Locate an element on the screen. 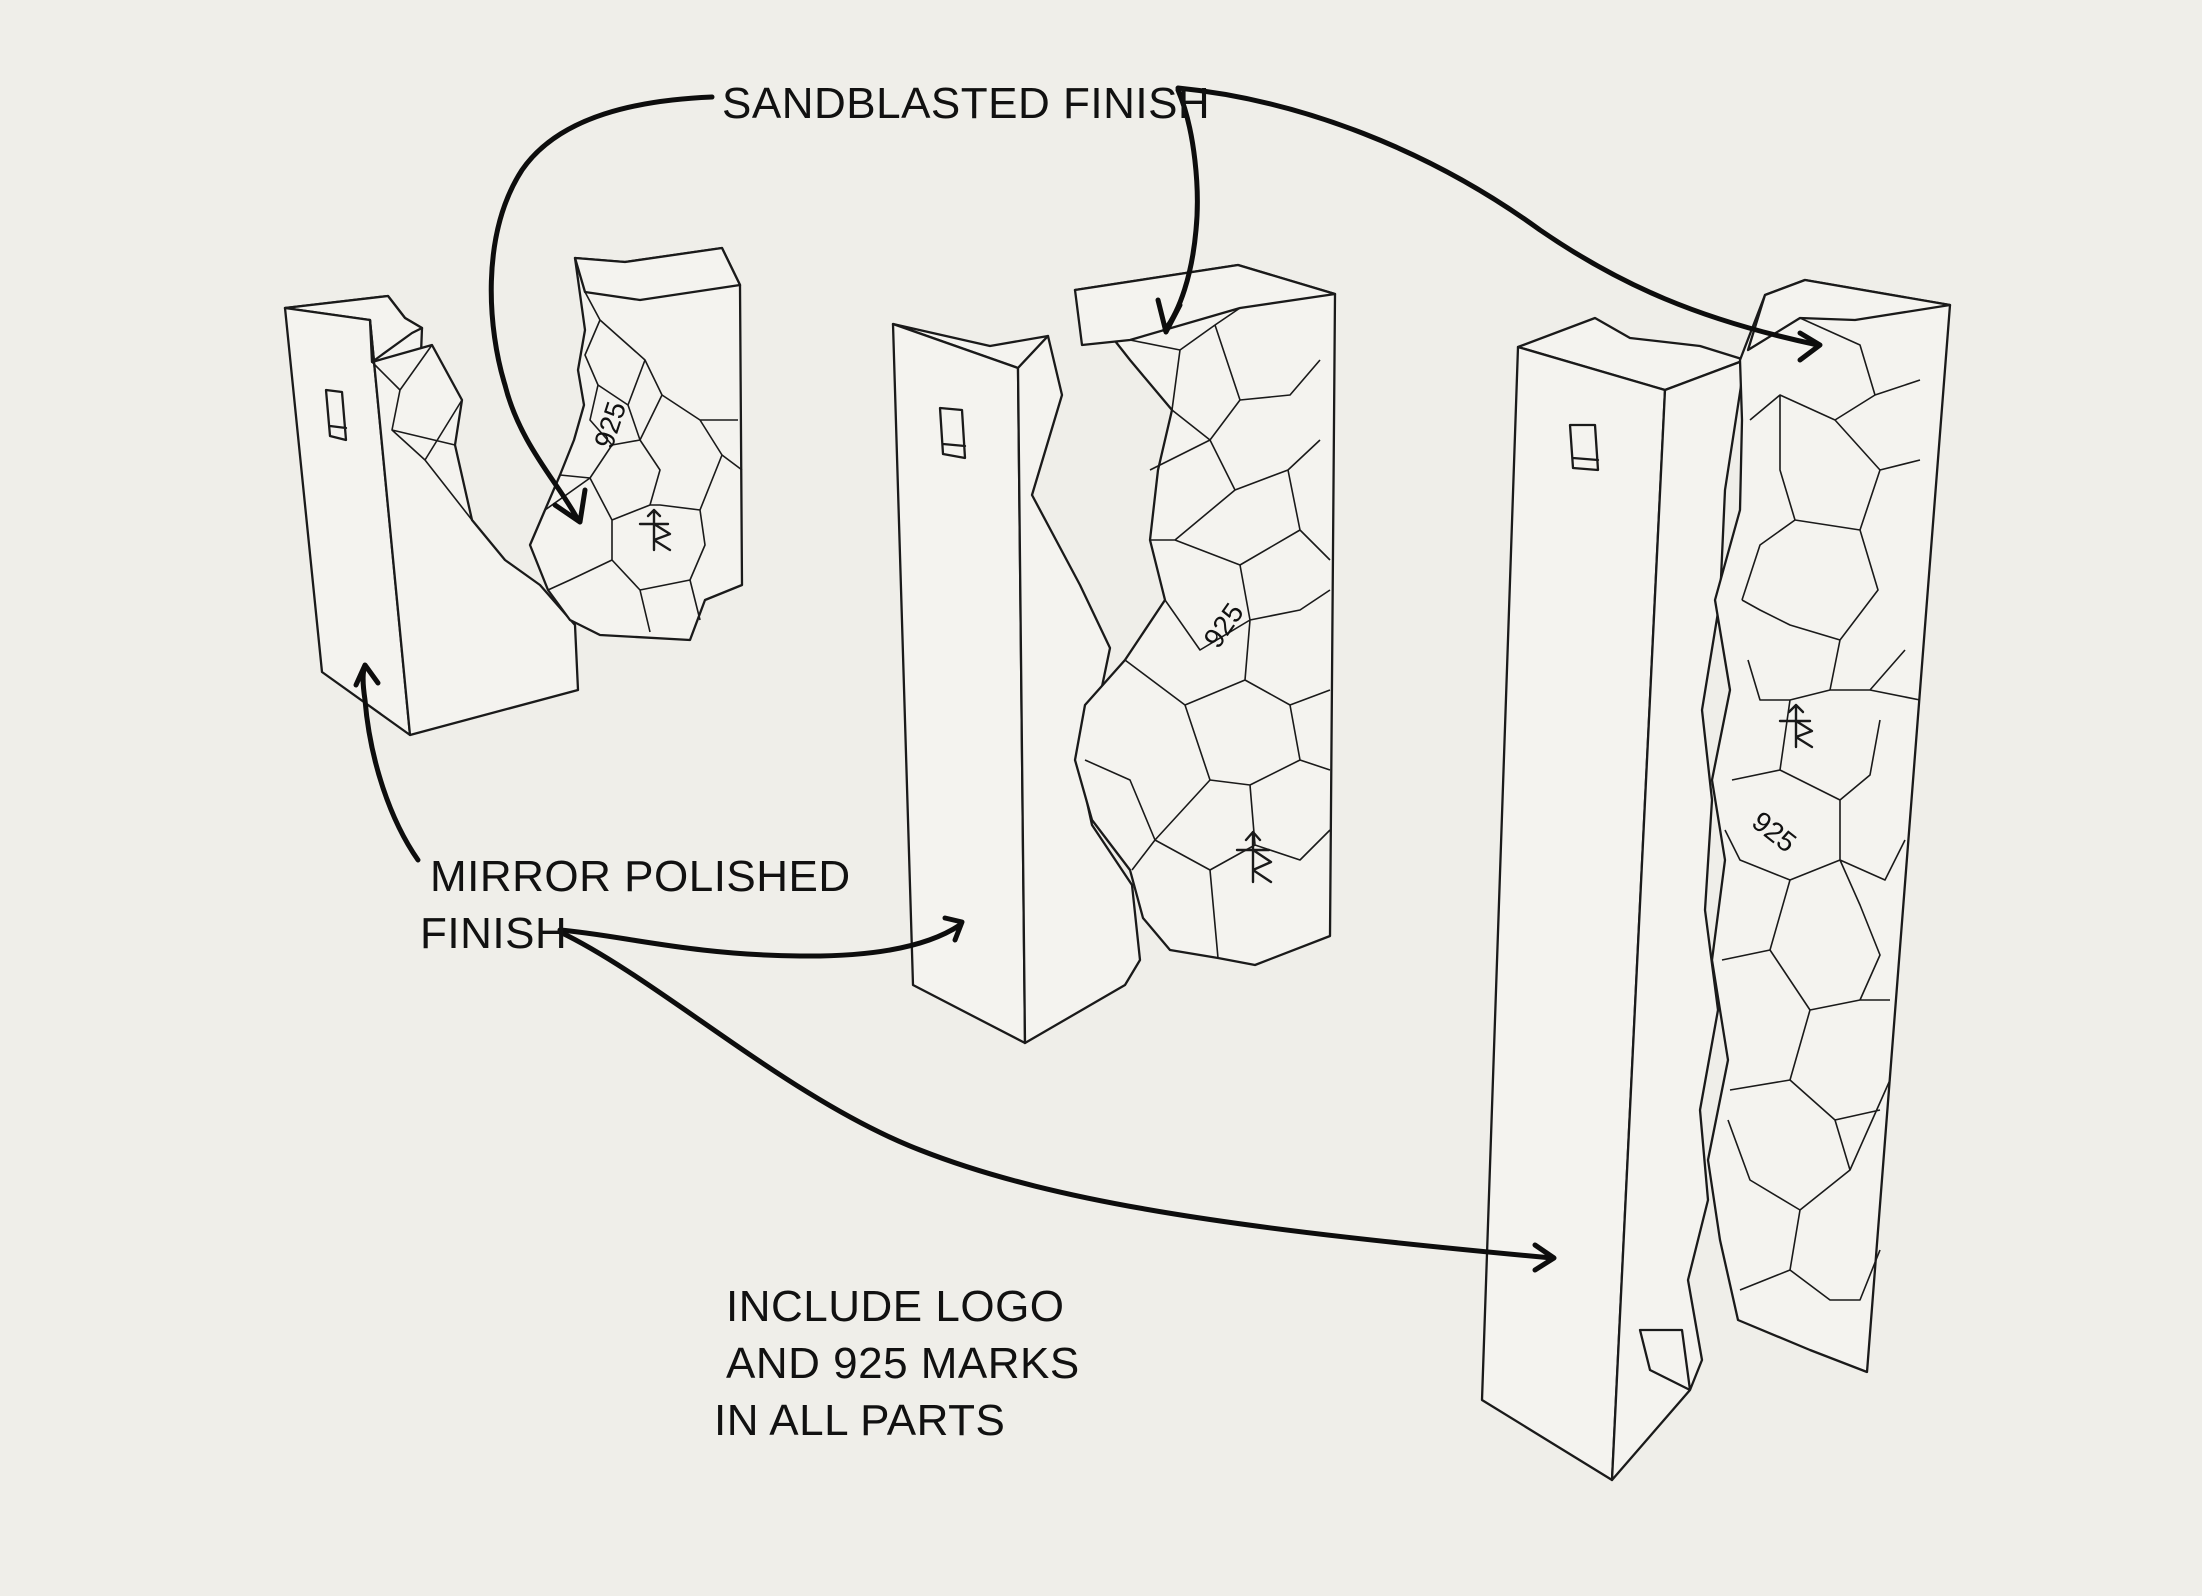 The image size is (2202, 1596). medium-piece: 925 is located at coordinates (1114, 654).